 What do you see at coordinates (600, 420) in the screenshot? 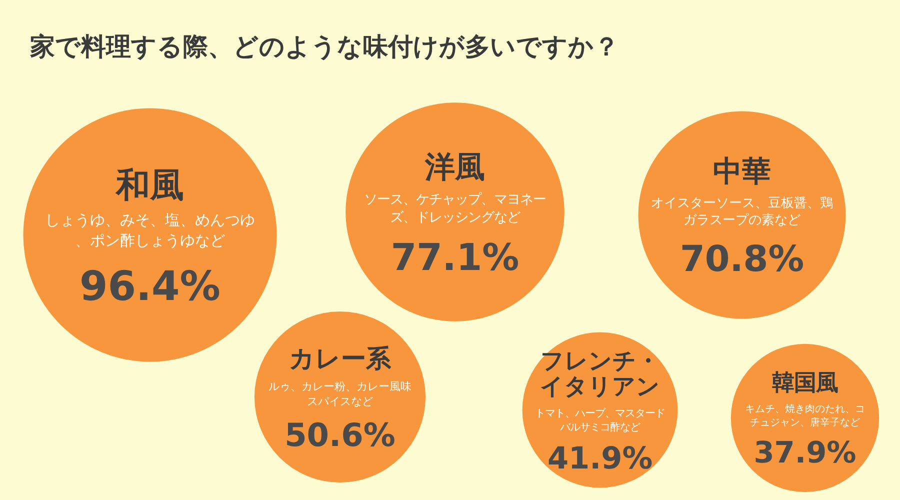
I see `text: トマト、ハーブ、マスタードバルサミコ酢など` at bounding box center [600, 420].